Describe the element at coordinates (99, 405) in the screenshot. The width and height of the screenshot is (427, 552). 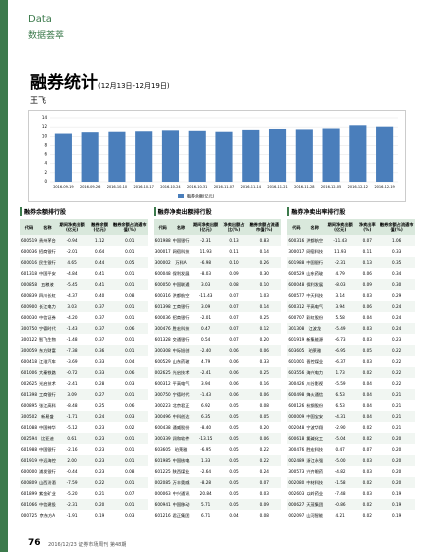
I see `cell: 0.25` at that location.